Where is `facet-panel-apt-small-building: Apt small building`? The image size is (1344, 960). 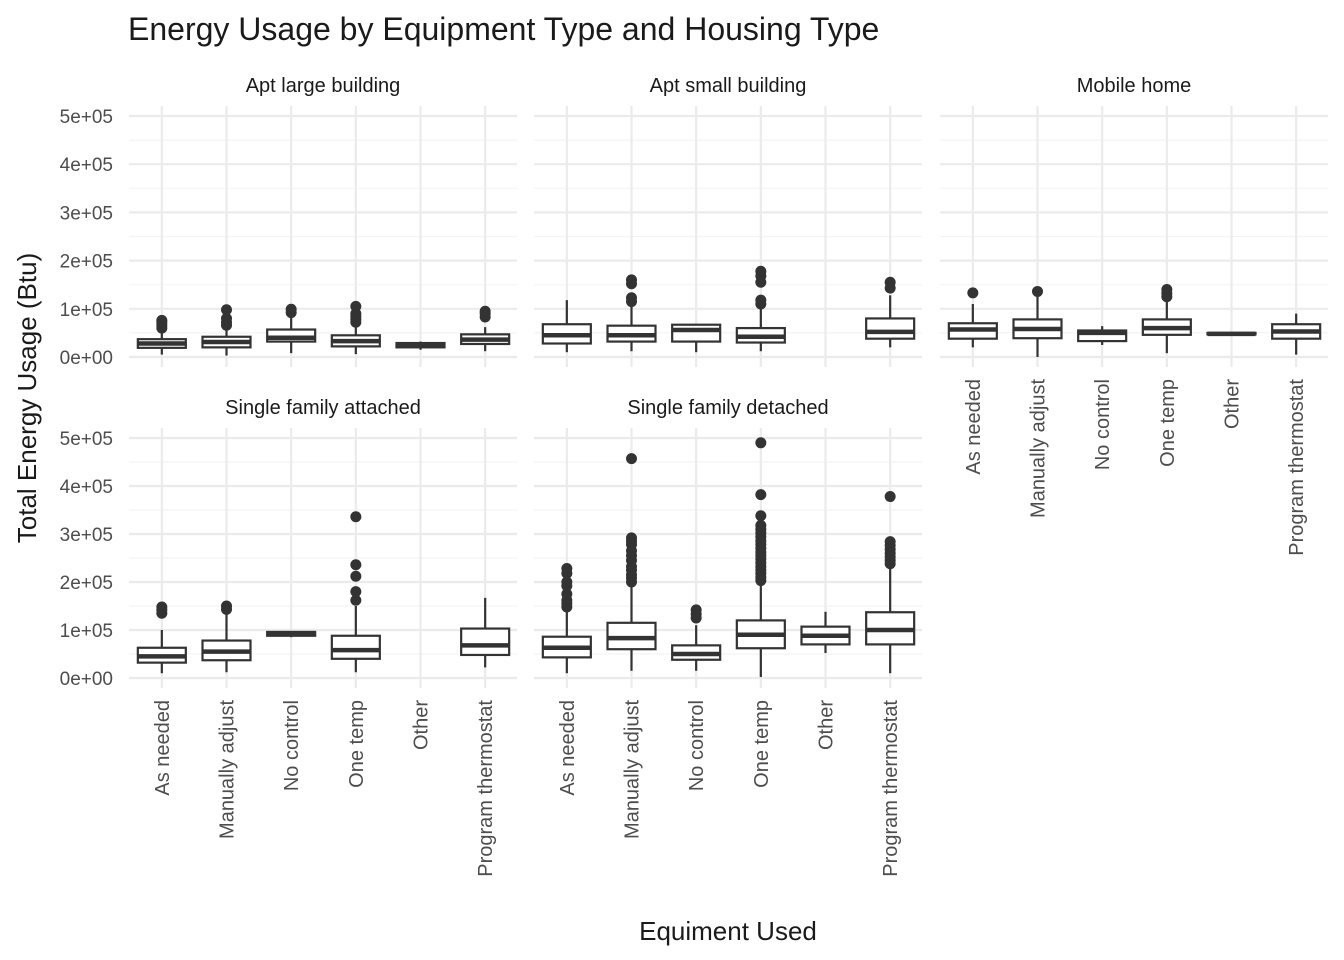 facet-panel-apt-small-building: Apt small building is located at coordinates (728, 221).